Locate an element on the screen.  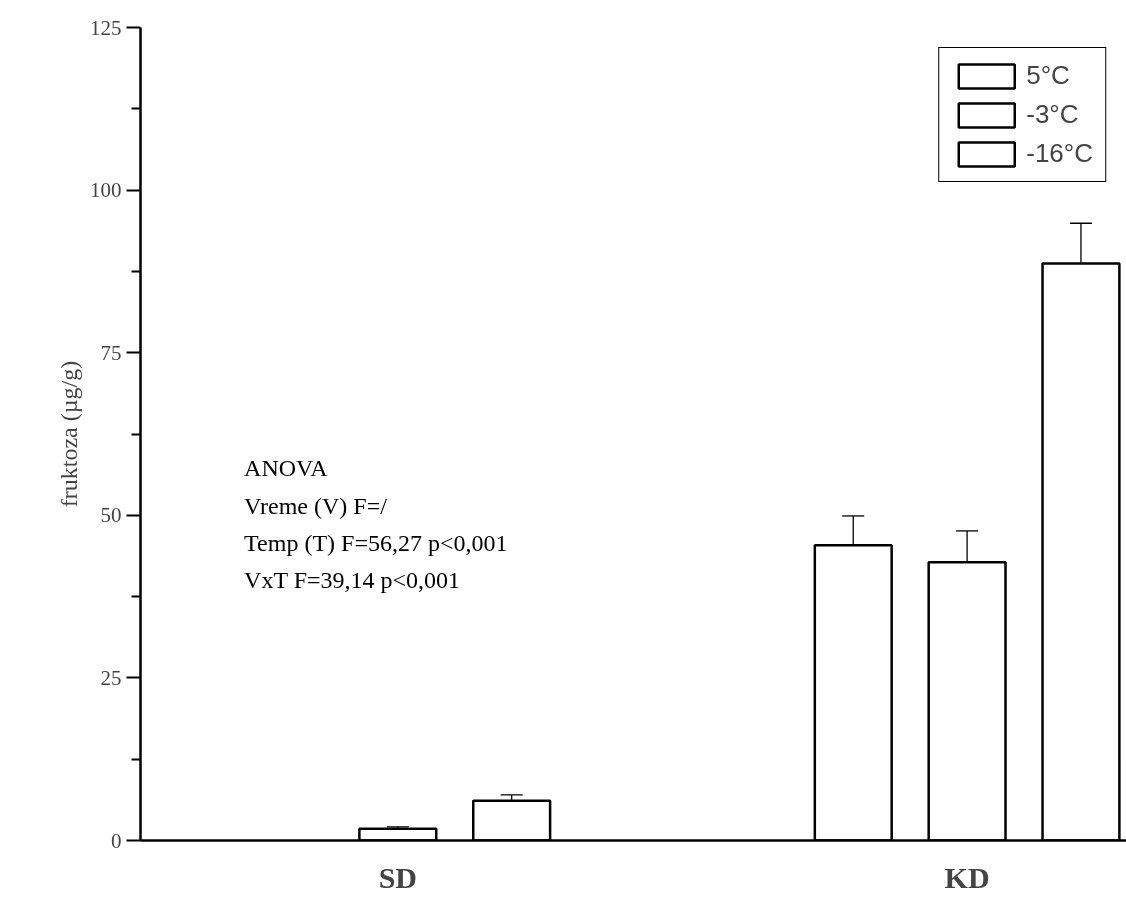
legend-label: 5°C is located at coordinates (1048, 75).